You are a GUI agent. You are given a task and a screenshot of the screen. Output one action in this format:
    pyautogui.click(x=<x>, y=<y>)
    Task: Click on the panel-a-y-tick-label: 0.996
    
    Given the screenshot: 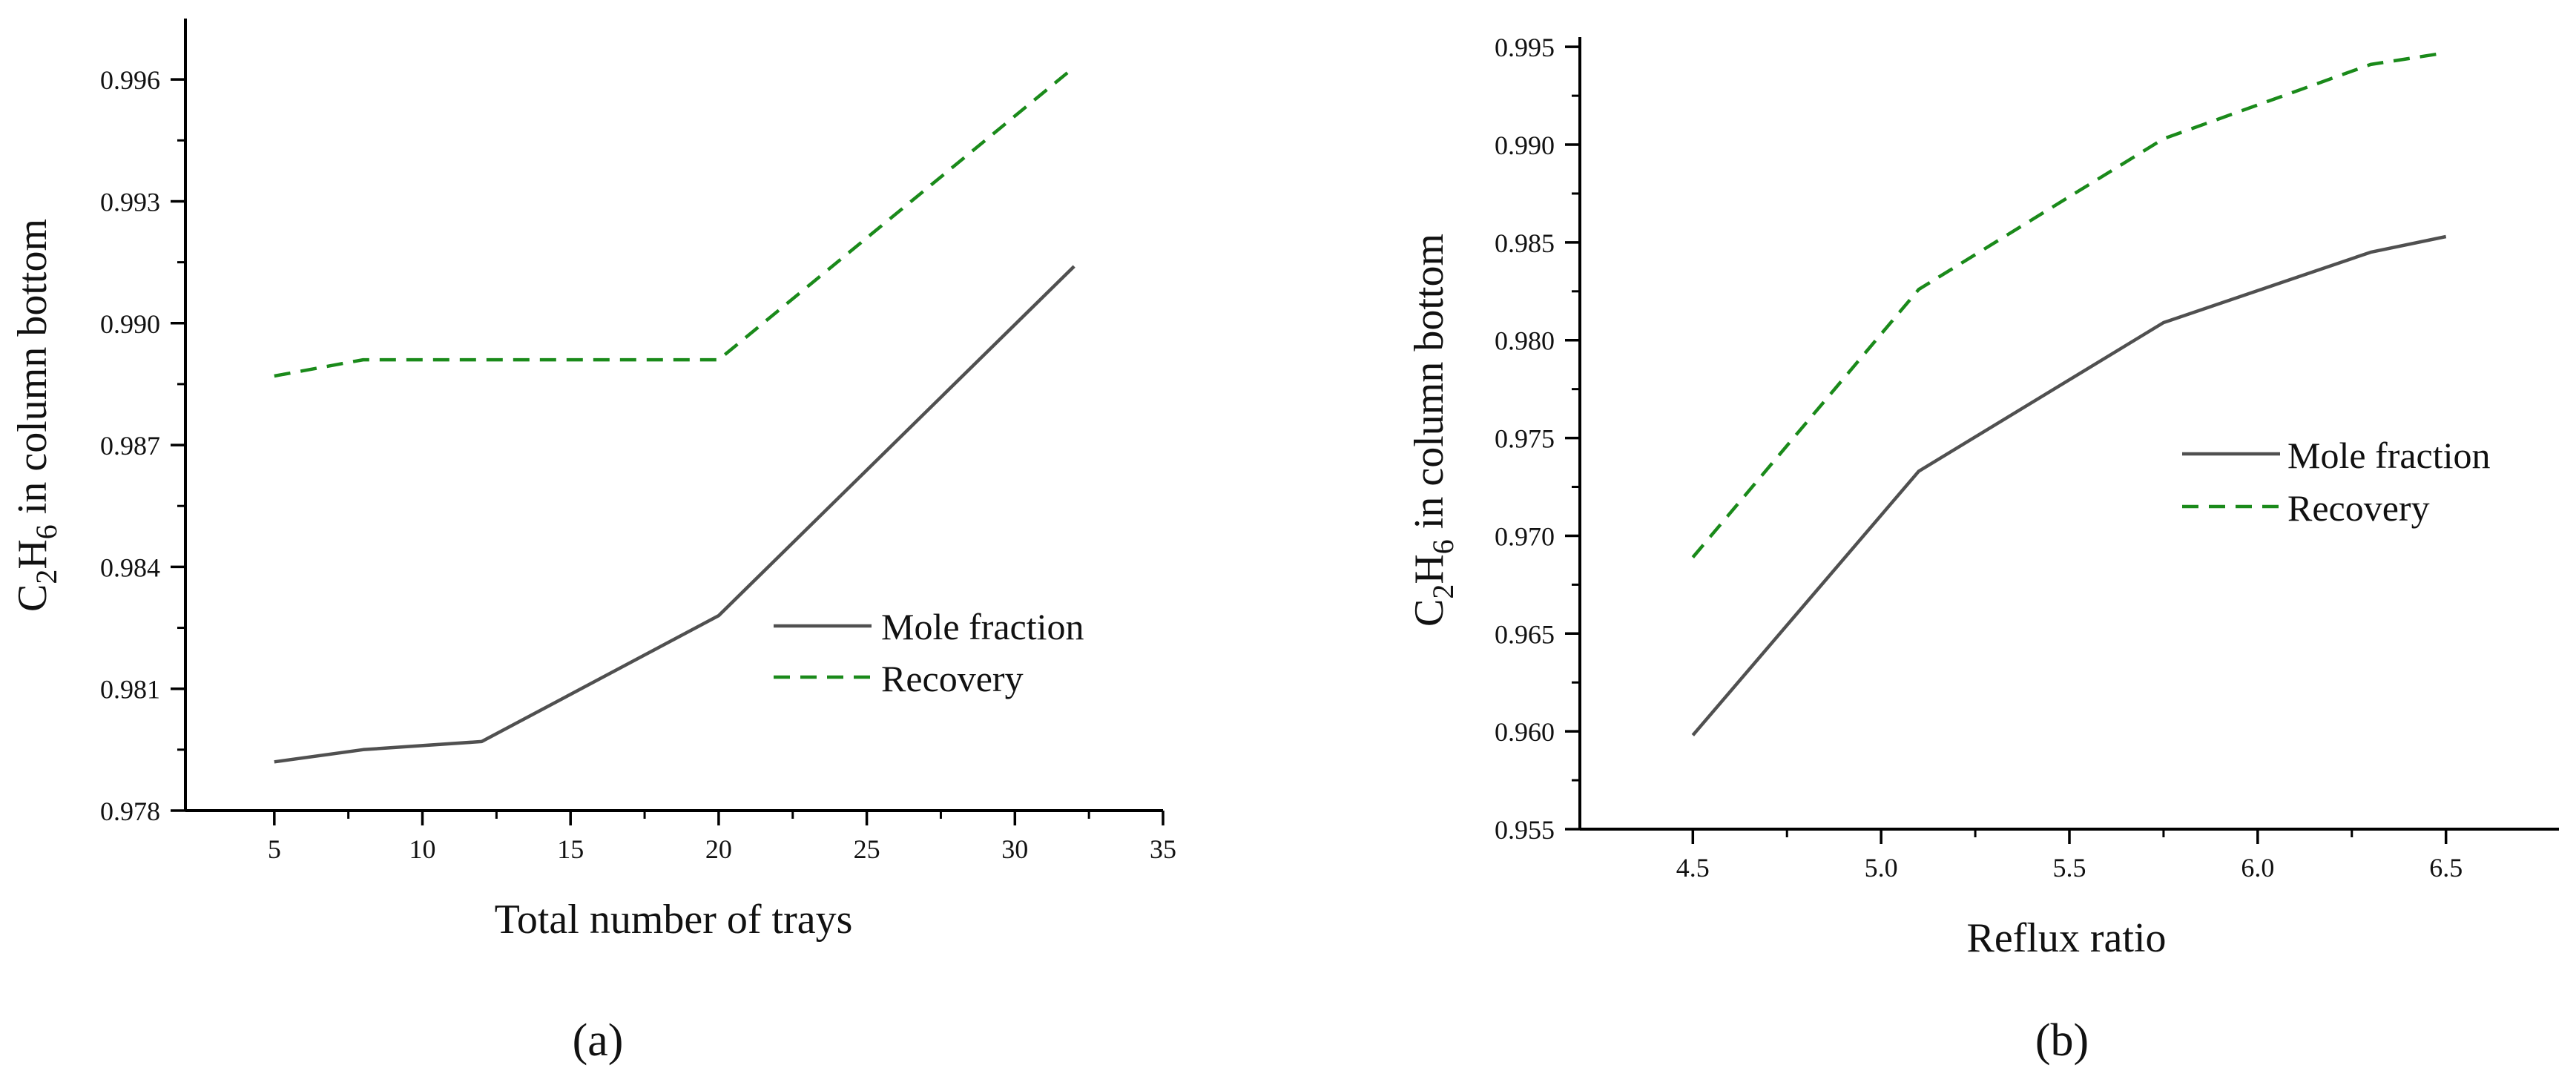 What is the action you would take?
    pyautogui.click(x=130, y=80)
    